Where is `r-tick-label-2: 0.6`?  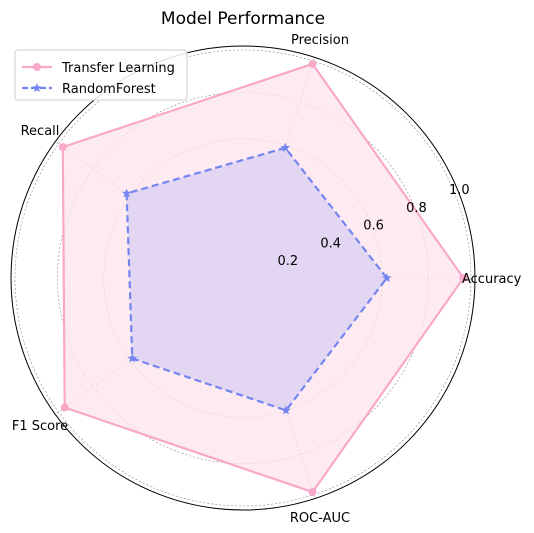 r-tick-label-2: 0.6 is located at coordinates (373, 226).